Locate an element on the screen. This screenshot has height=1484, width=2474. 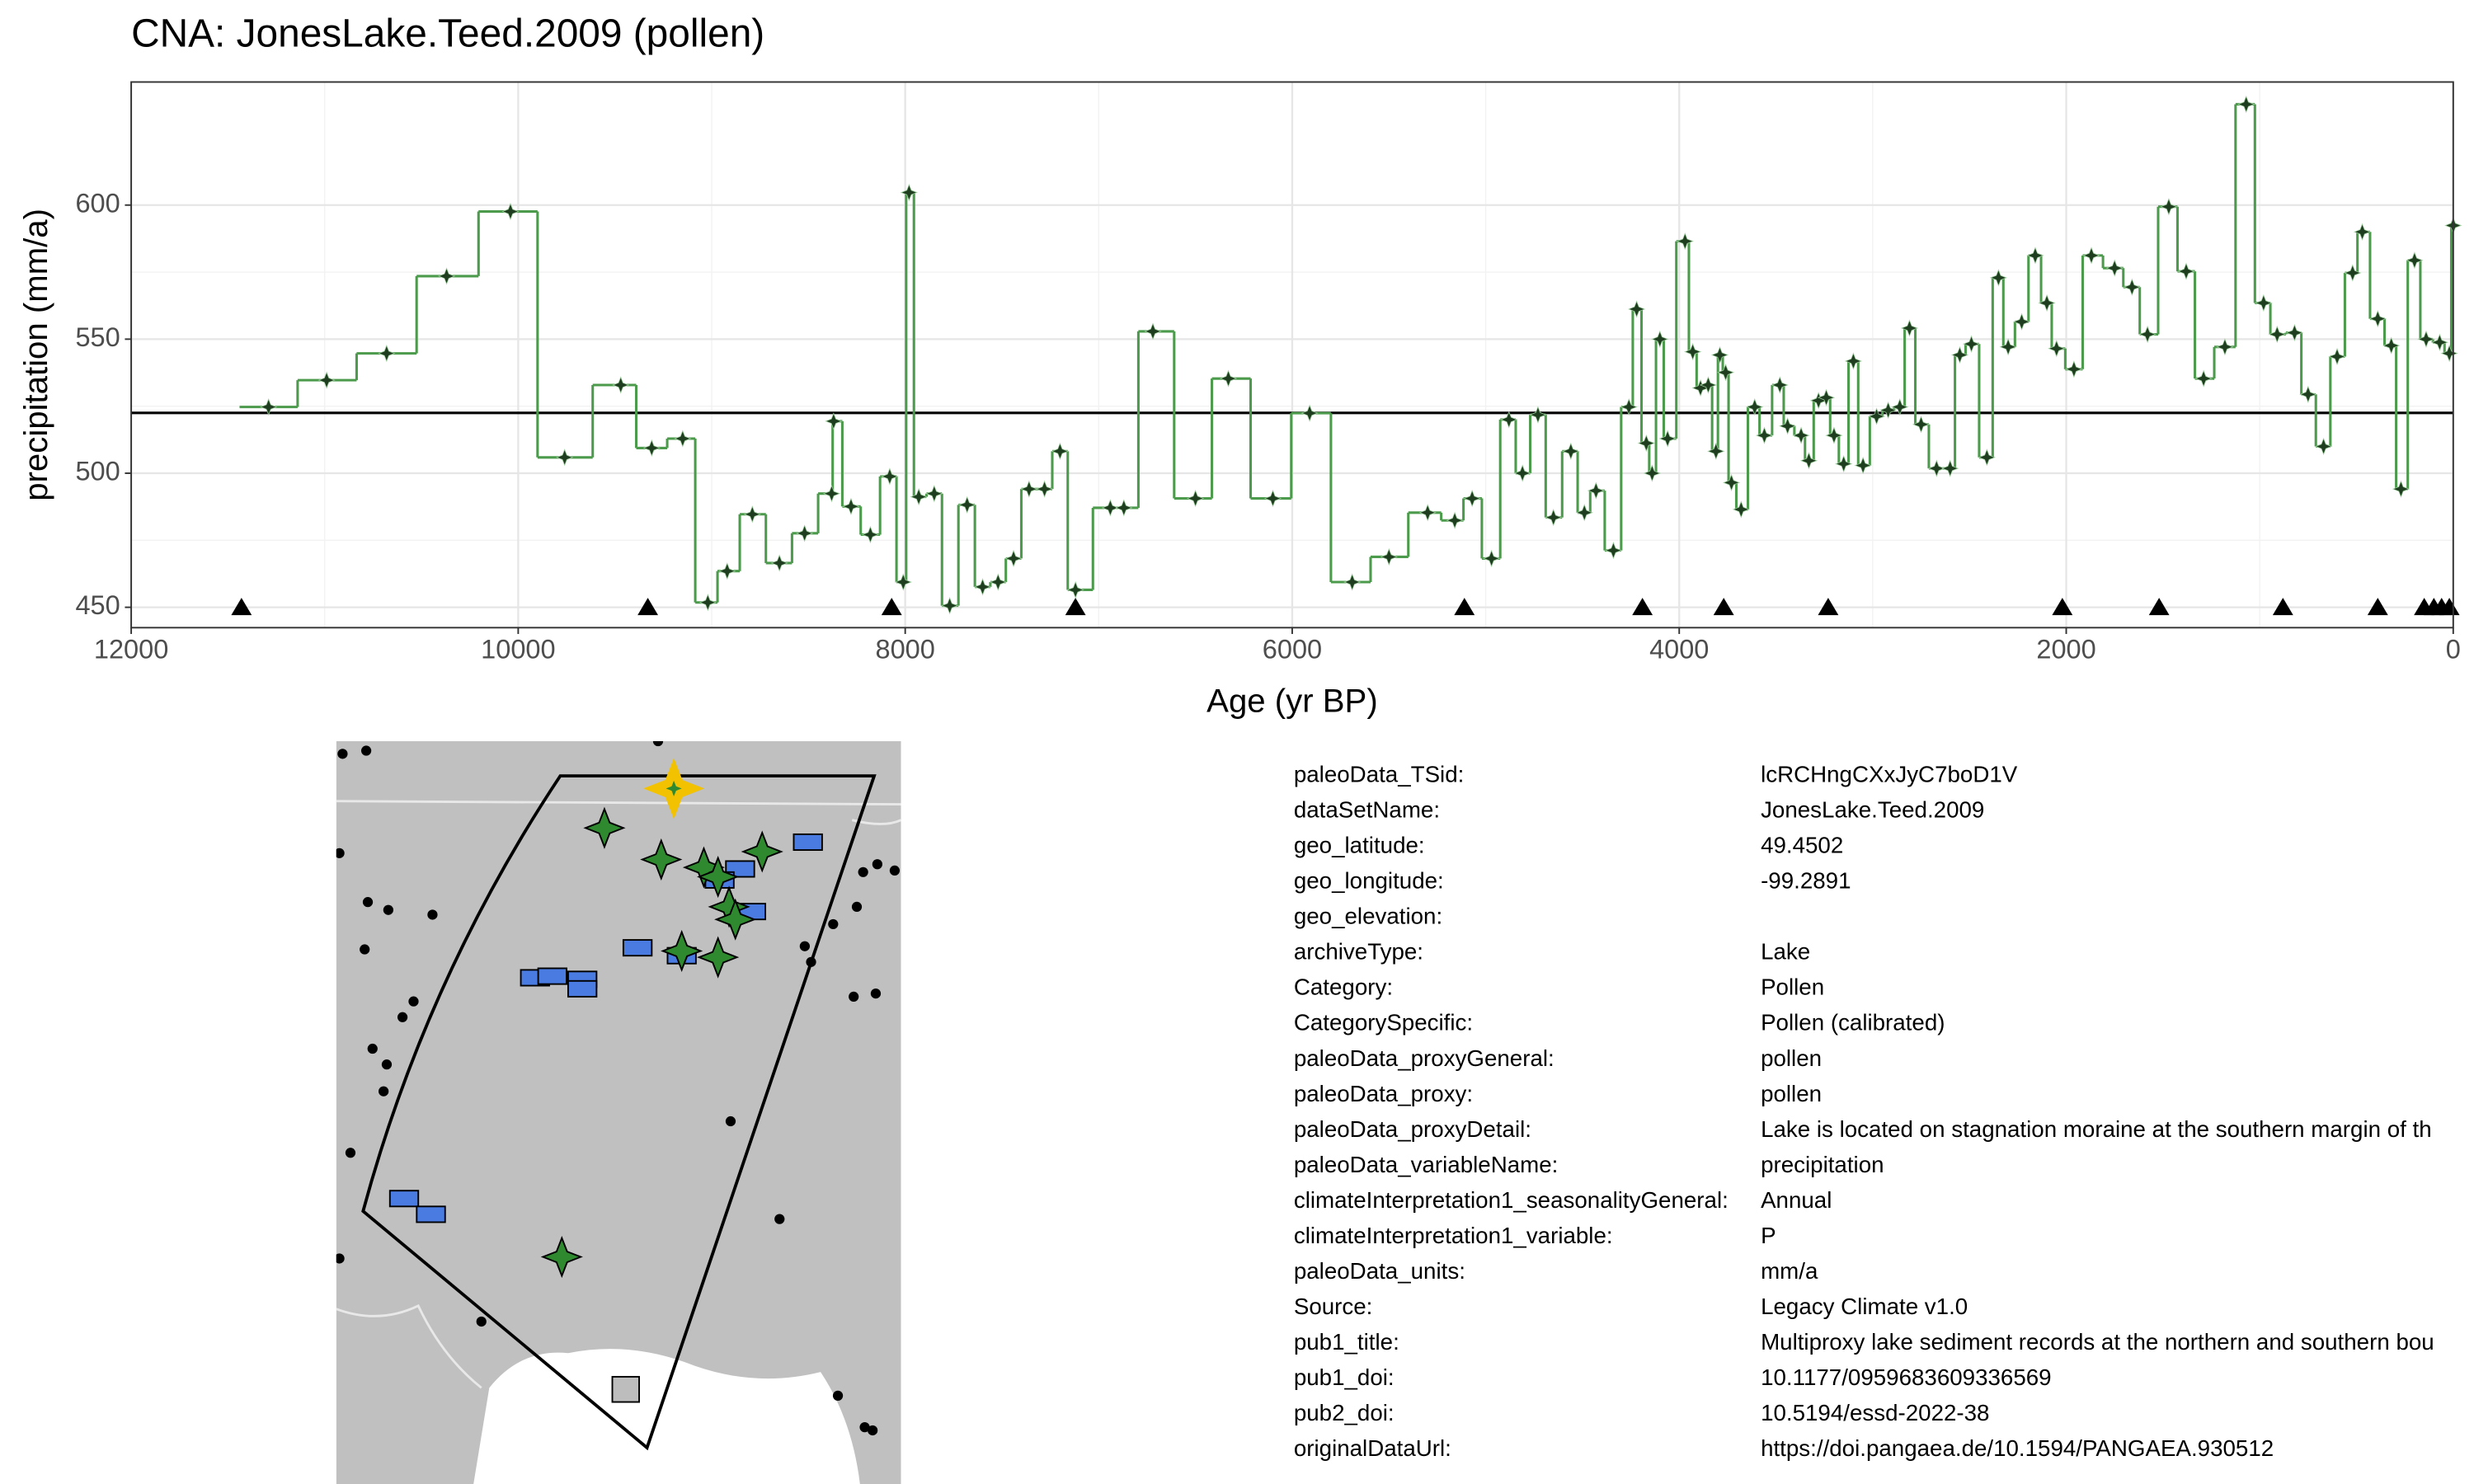
meta-value: lcRCHngCXxJyC7boD1V is located at coordinates (1889, 774).